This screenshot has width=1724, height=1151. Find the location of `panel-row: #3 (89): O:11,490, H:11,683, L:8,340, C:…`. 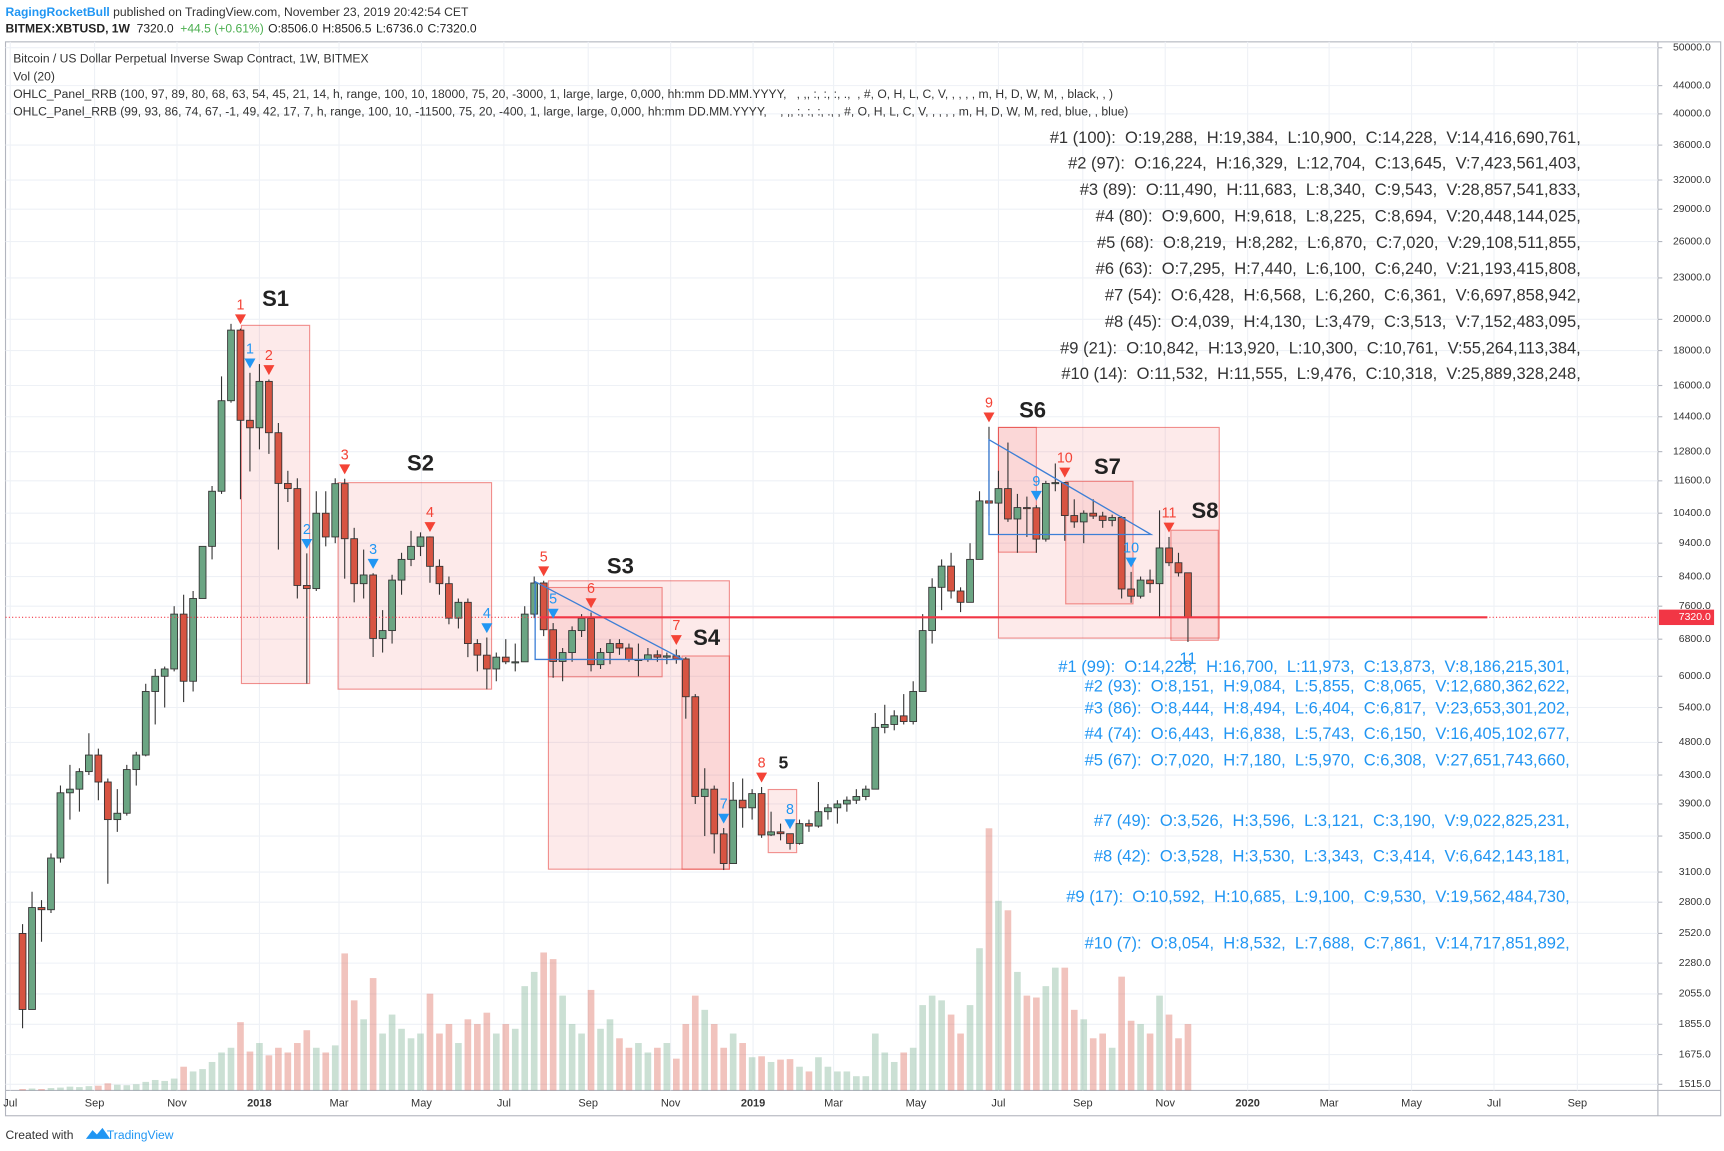

panel-row: #3 (89): O:11,490, H:11,683, L:8,340, C:… is located at coordinates (1330, 189).